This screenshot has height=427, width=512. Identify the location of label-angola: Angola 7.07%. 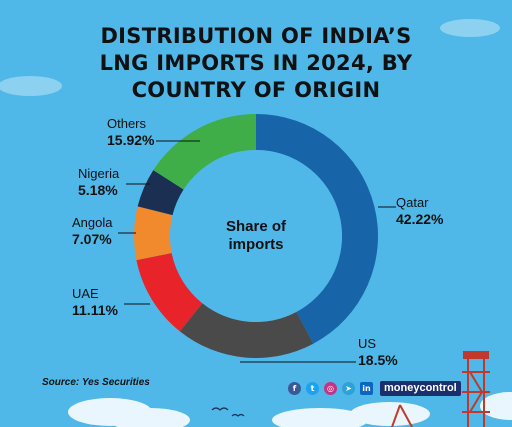
(92, 231).